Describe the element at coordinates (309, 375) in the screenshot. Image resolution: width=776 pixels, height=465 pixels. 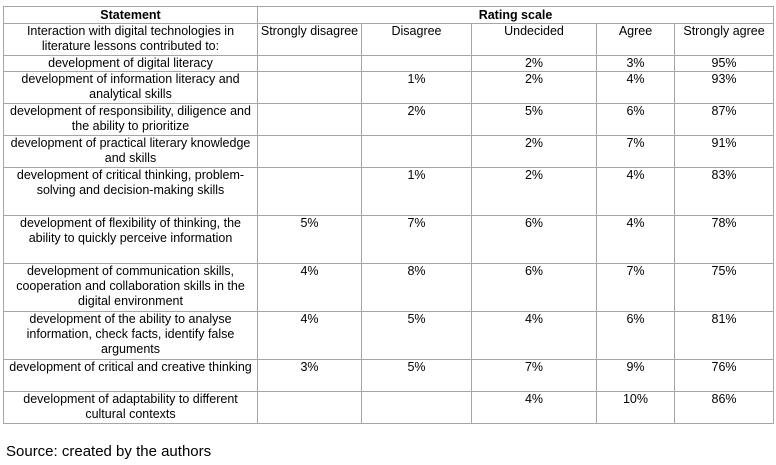
I see `strongly-disagree-cell: 3%` at that location.